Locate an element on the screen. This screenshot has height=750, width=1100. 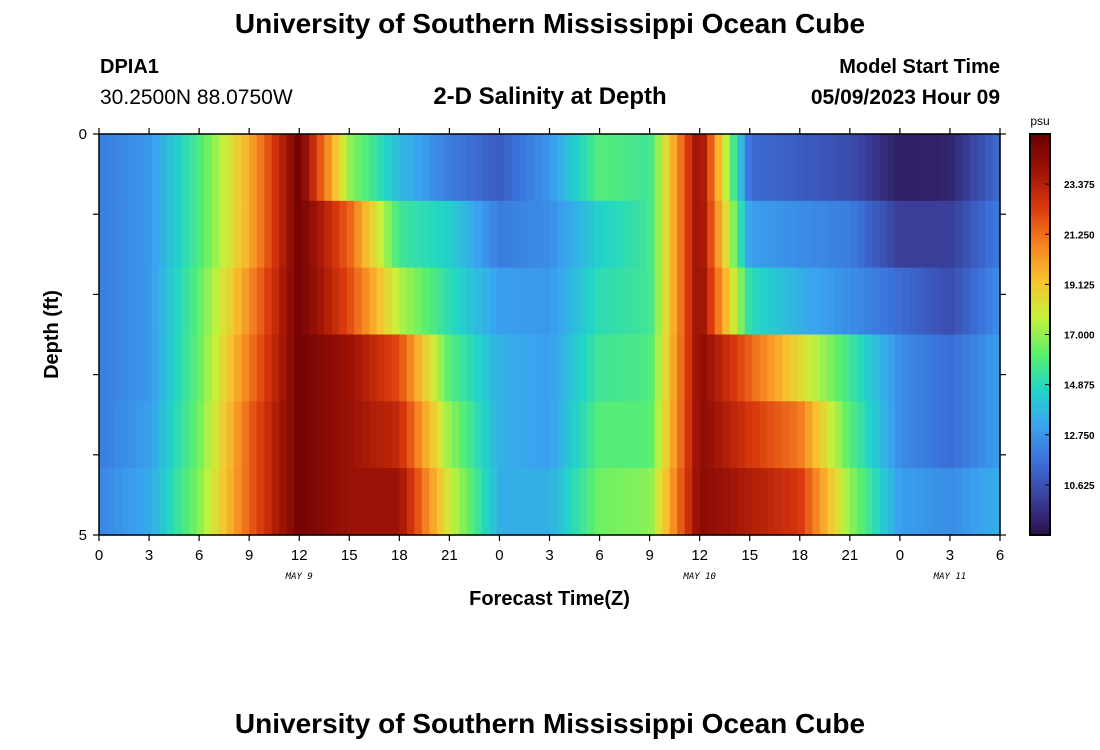
model-start-value: 05/09/2023 Hour 09 is located at coordinates (905, 97).